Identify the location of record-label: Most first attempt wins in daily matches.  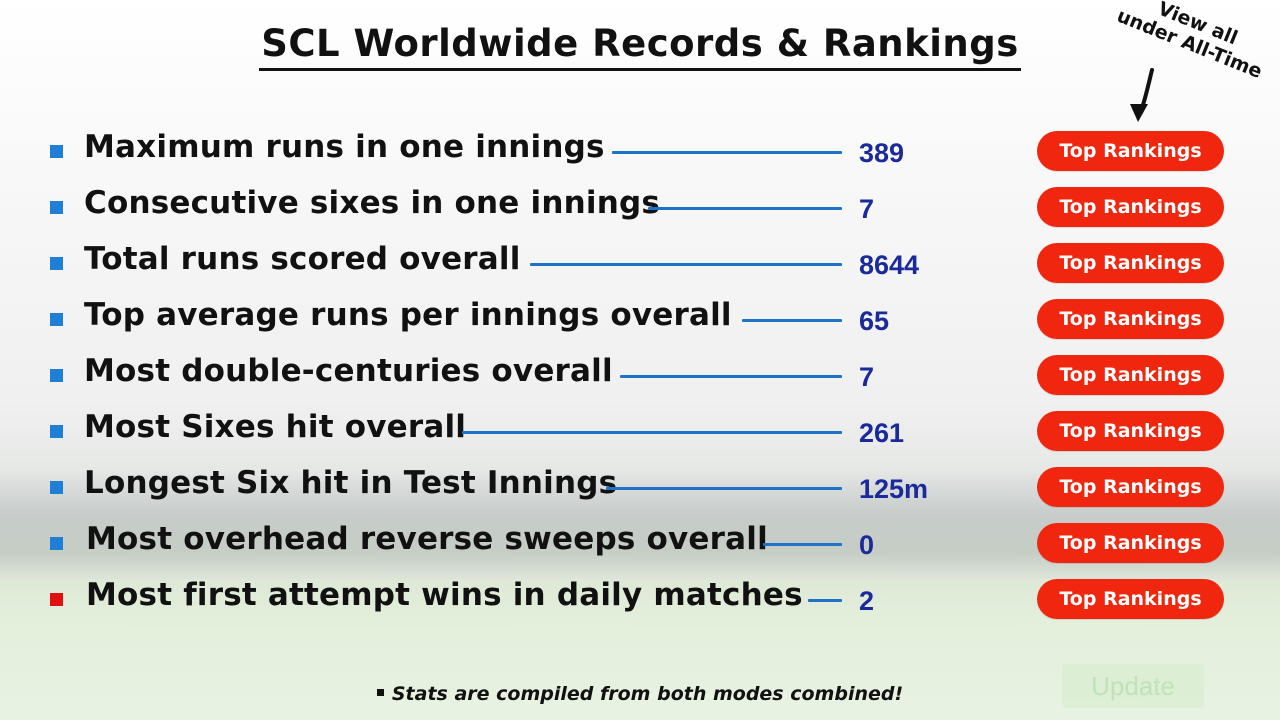
(444, 595).